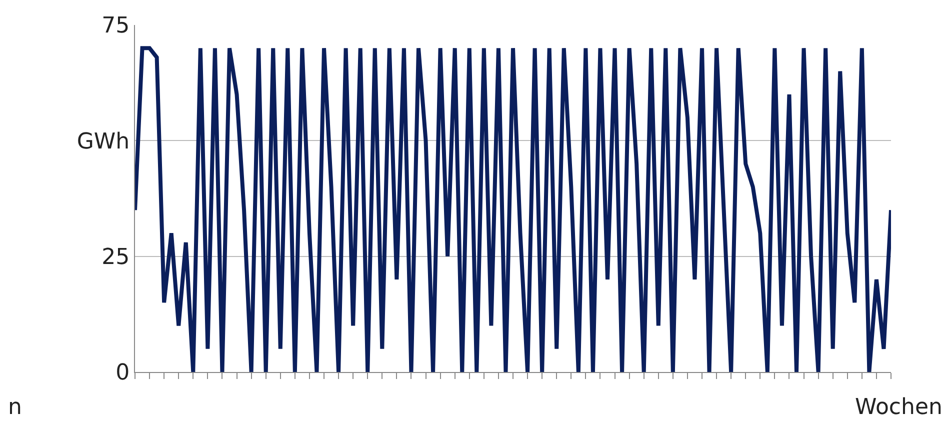  What do you see at coordinates (103, 141) in the screenshot?
I see `y-tick-label: GWh` at bounding box center [103, 141].